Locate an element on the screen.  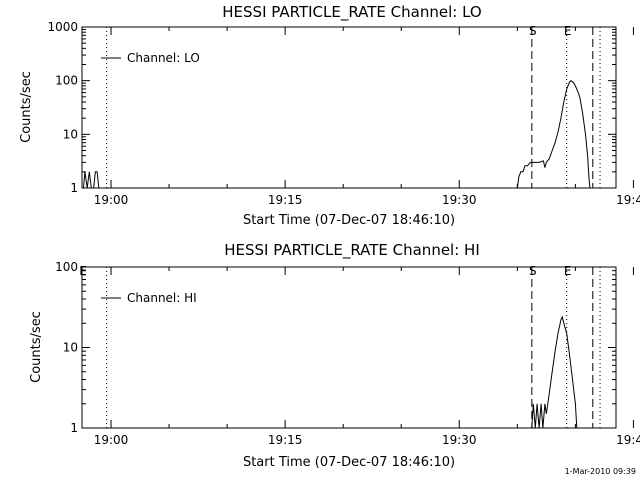
y-tick-label: 1000 is located at coordinates (62, 27).